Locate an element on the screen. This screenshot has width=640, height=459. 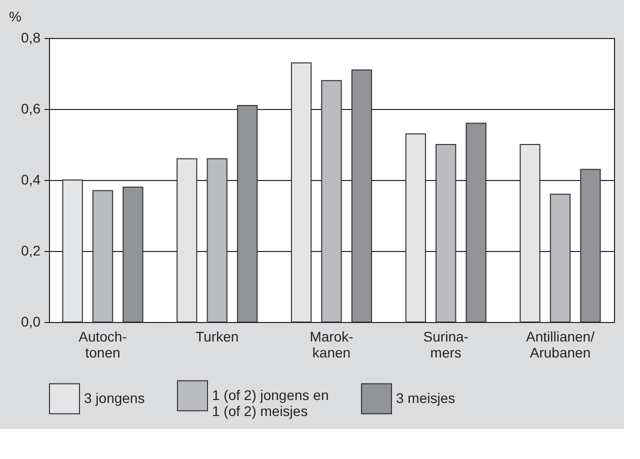
x-tick-label: Autoch- tonen is located at coordinates (103, 344).